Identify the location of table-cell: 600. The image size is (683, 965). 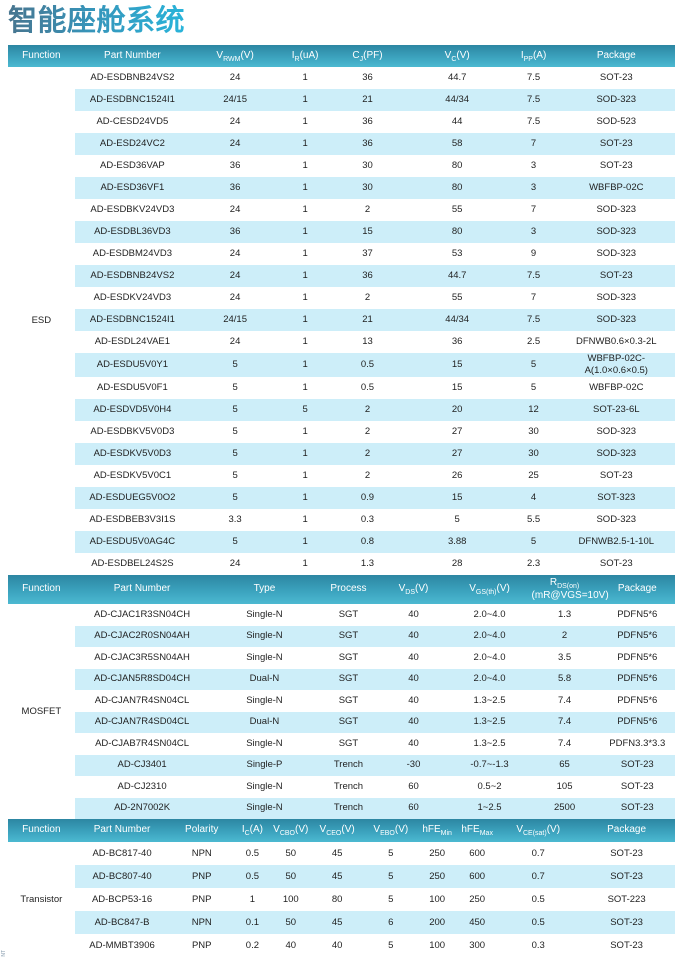
(477, 877).